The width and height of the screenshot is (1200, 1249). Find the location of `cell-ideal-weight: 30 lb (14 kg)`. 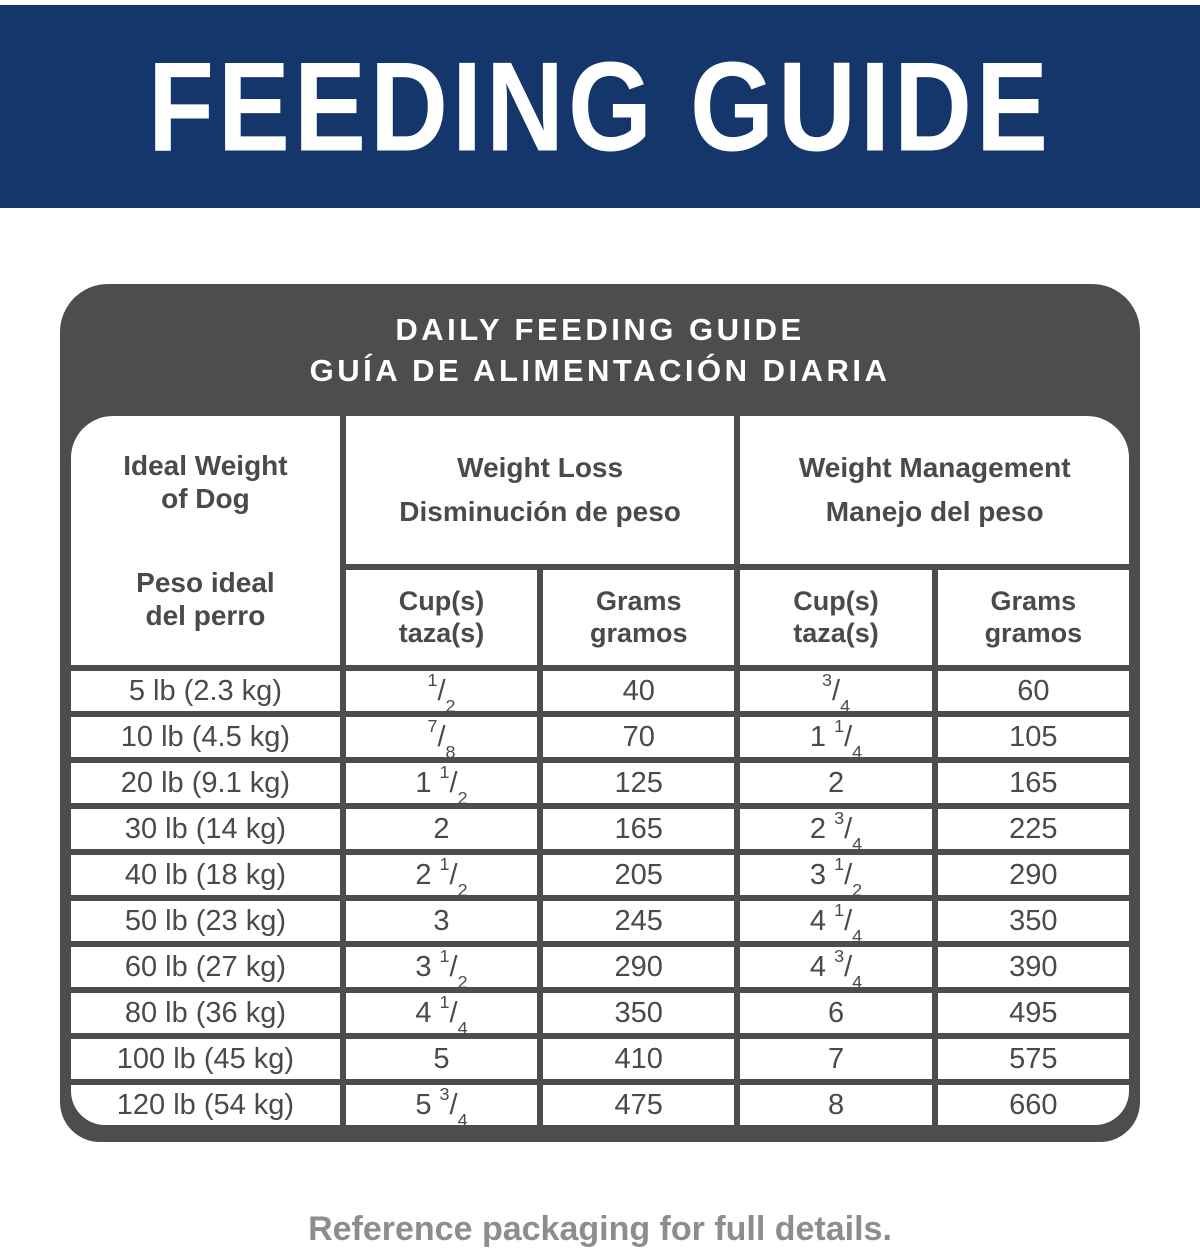

cell-ideal-weight: 30 lb (14 kg) is located at coordinates (205, 829).